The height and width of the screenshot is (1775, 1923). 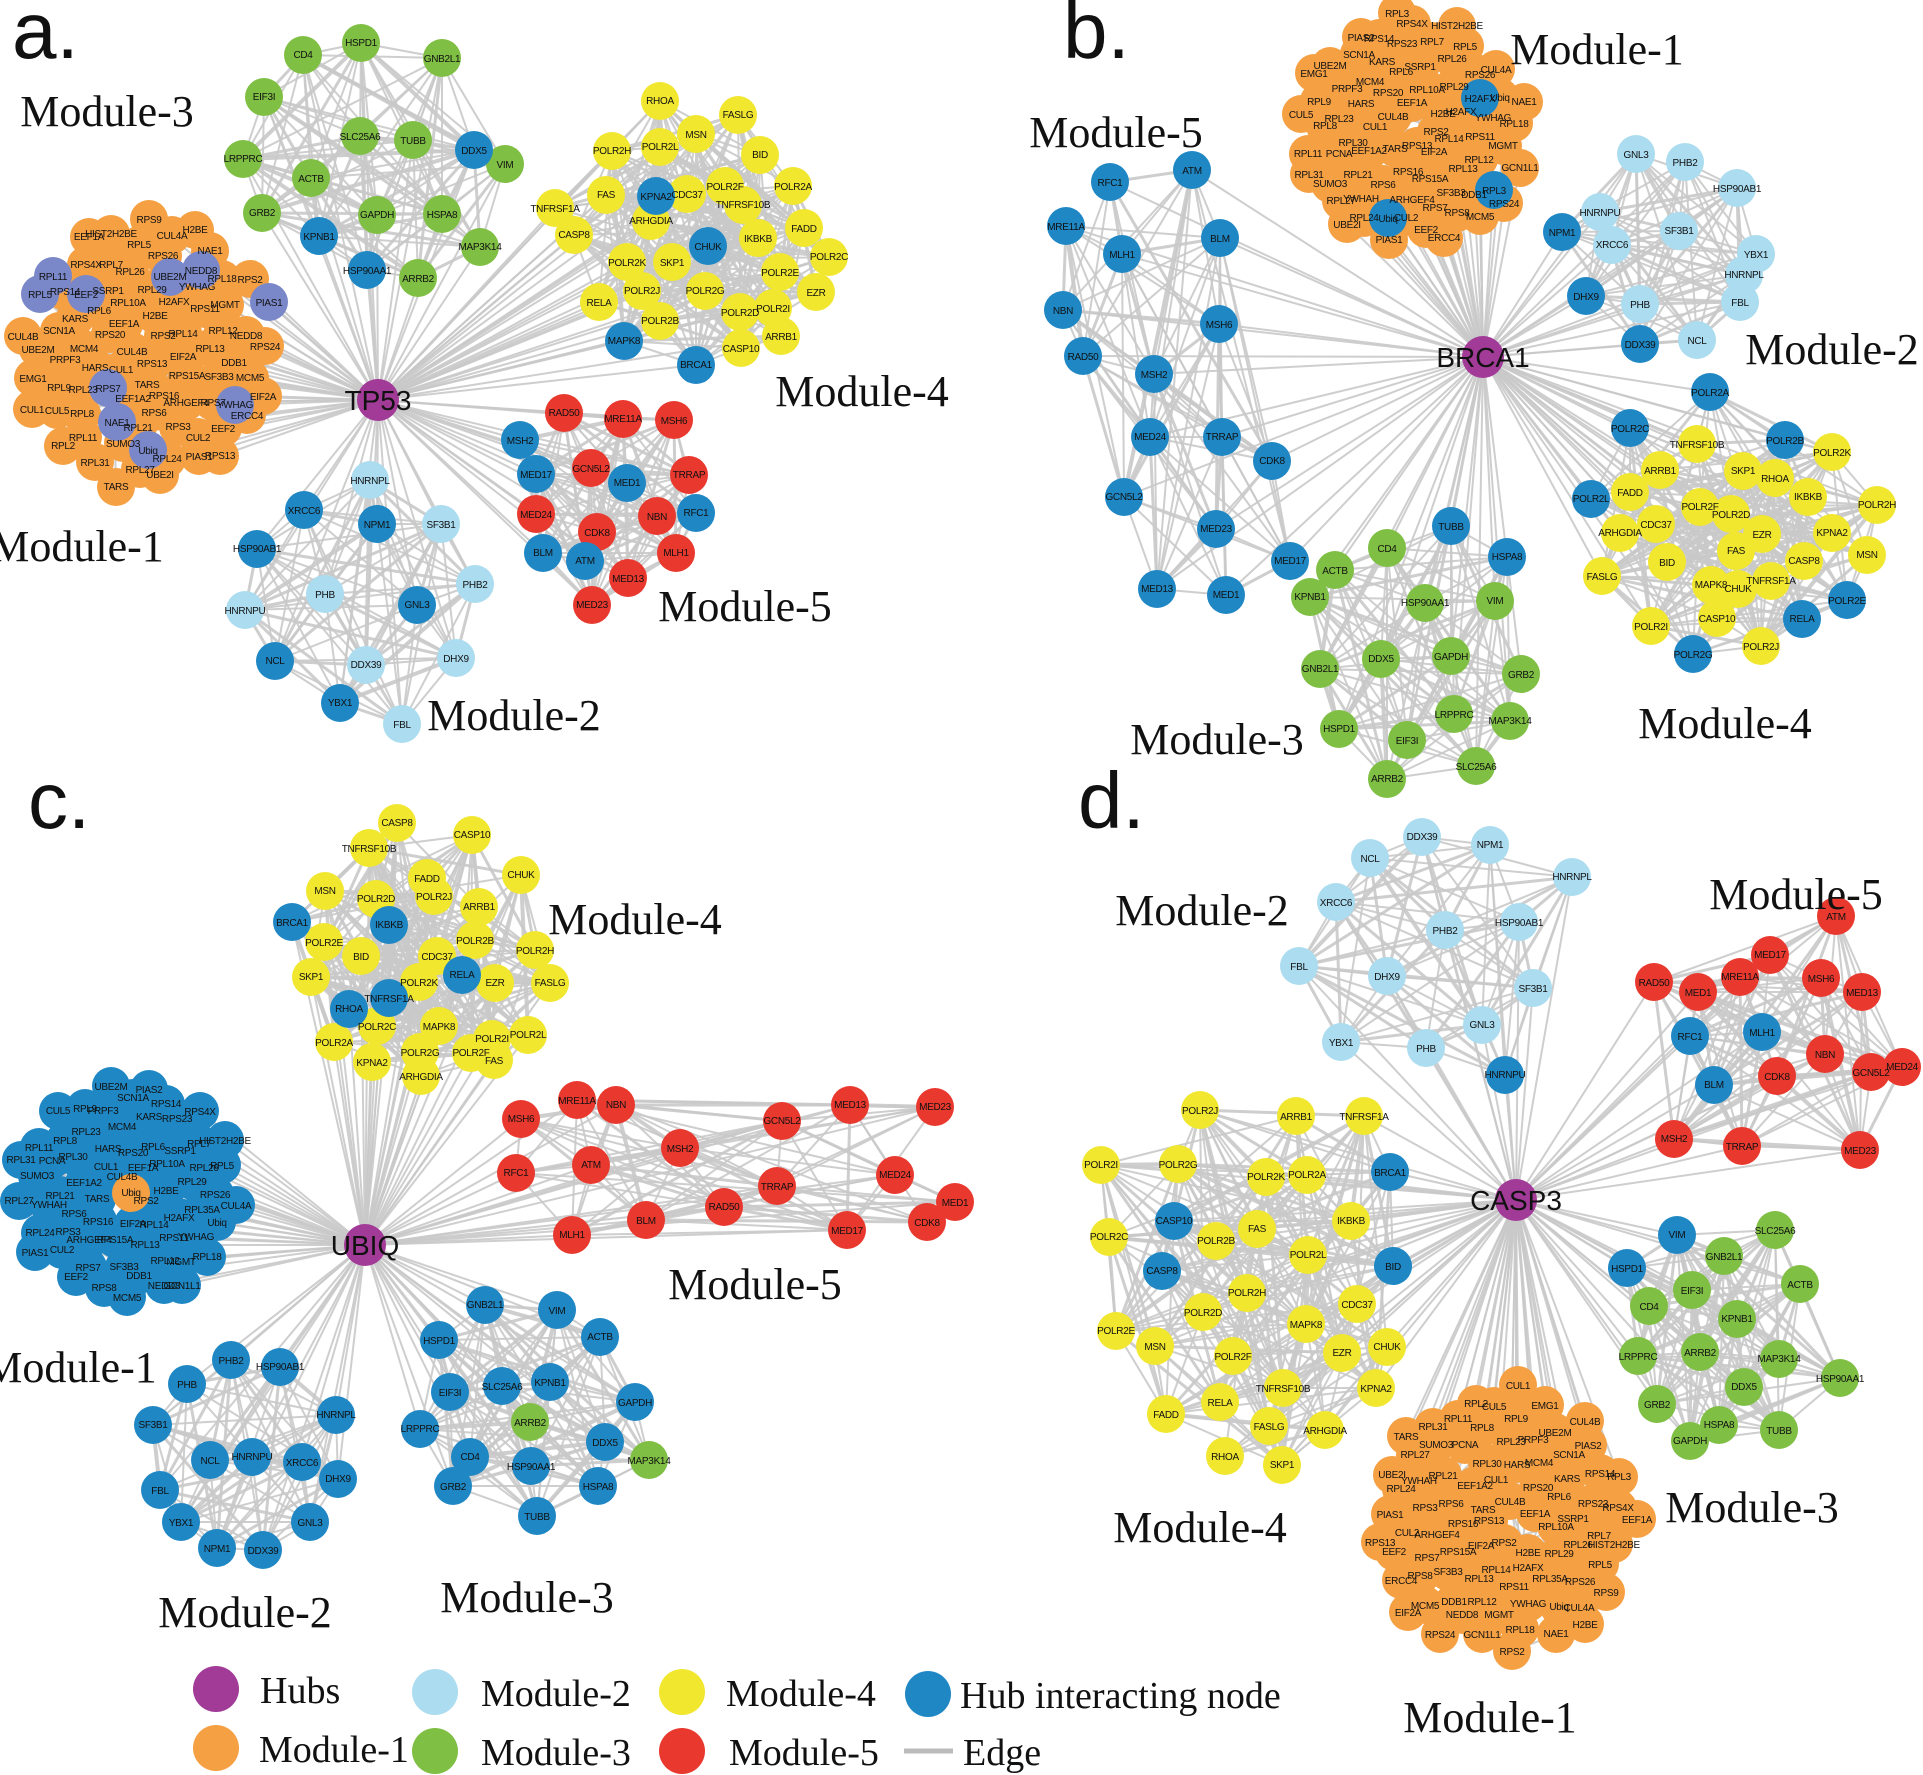 What do you see at coordinates (1528, 1568) in the screenshot?
I see `svg-text: H2AFX` at bounding box center [1528, 1568].